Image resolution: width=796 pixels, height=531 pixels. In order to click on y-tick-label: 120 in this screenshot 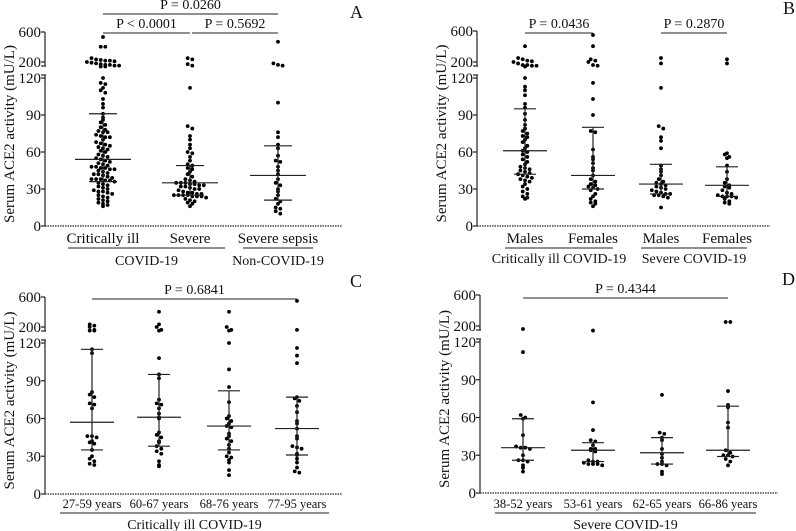, I will do `click(462, 79)`.